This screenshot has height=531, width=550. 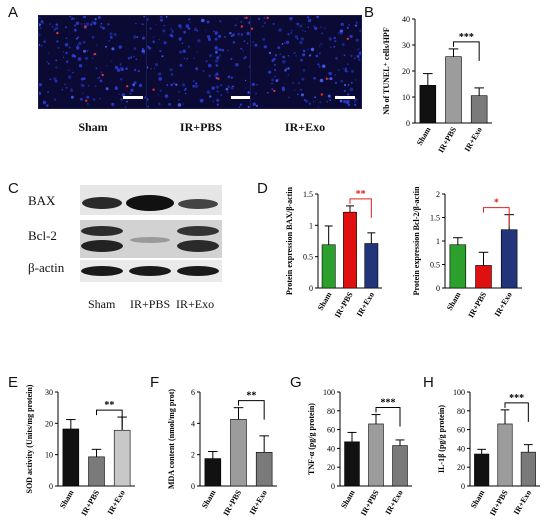 I want to click on significance-stars: *, so click(x=496, y=203).